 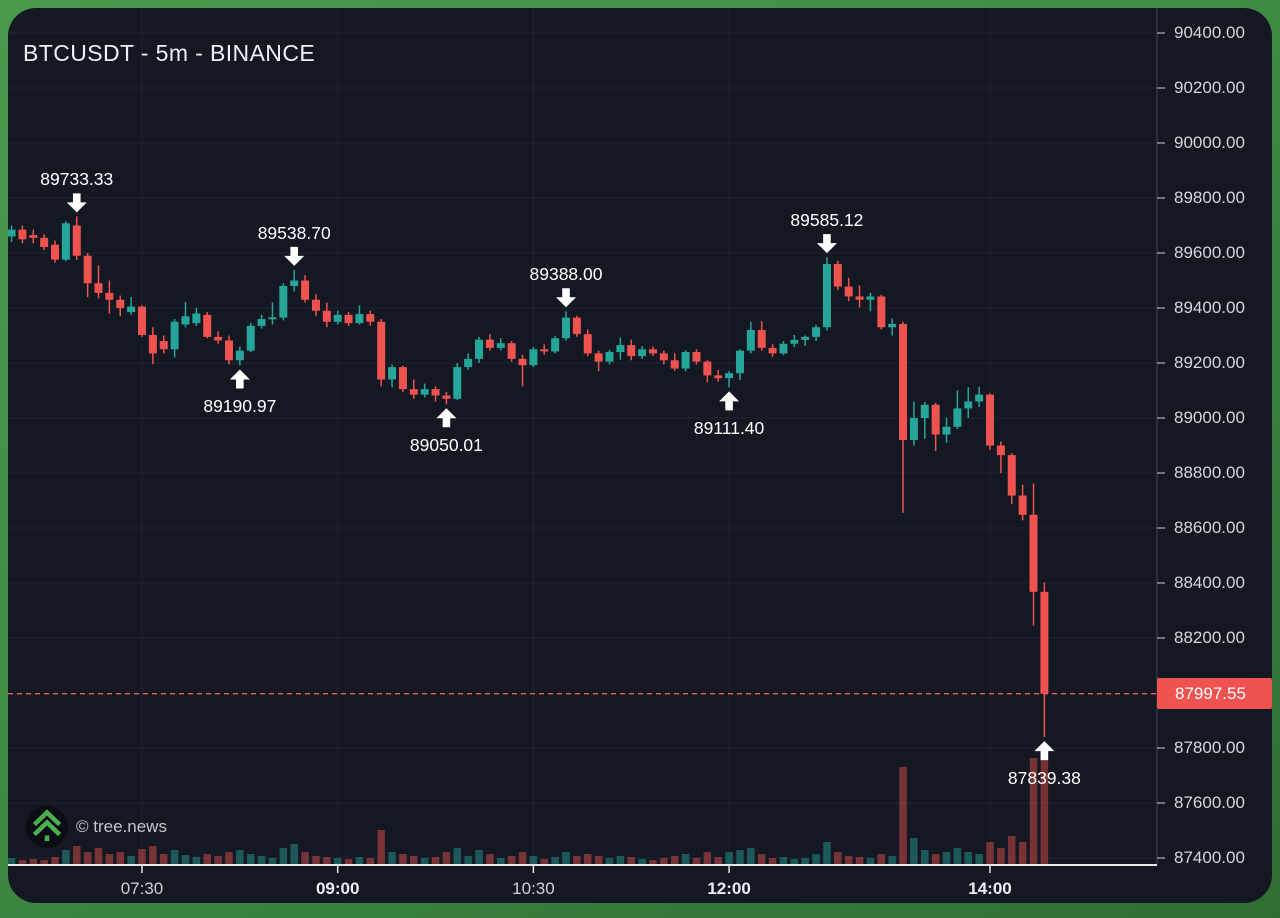 I want to click on price-axis-label: 89200.00, so click(x=1209, y=362).